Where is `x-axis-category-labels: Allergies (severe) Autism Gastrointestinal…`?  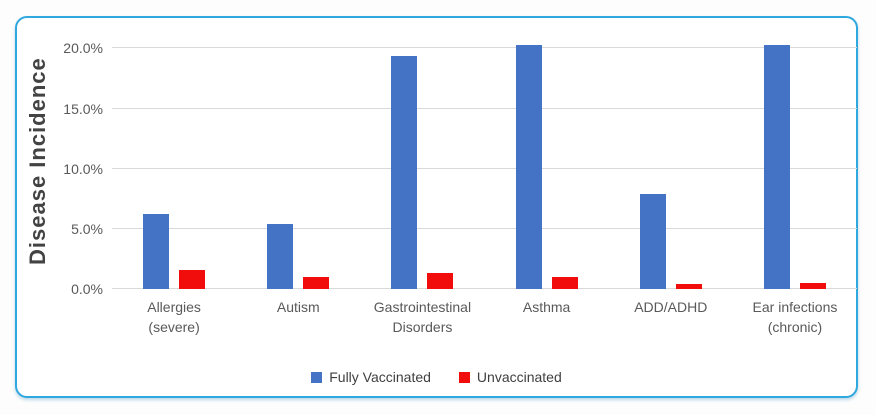
x-axis-category-labels: Allergies (severe) Autism Gastrointestinal… is located at coordinates (484, 317).